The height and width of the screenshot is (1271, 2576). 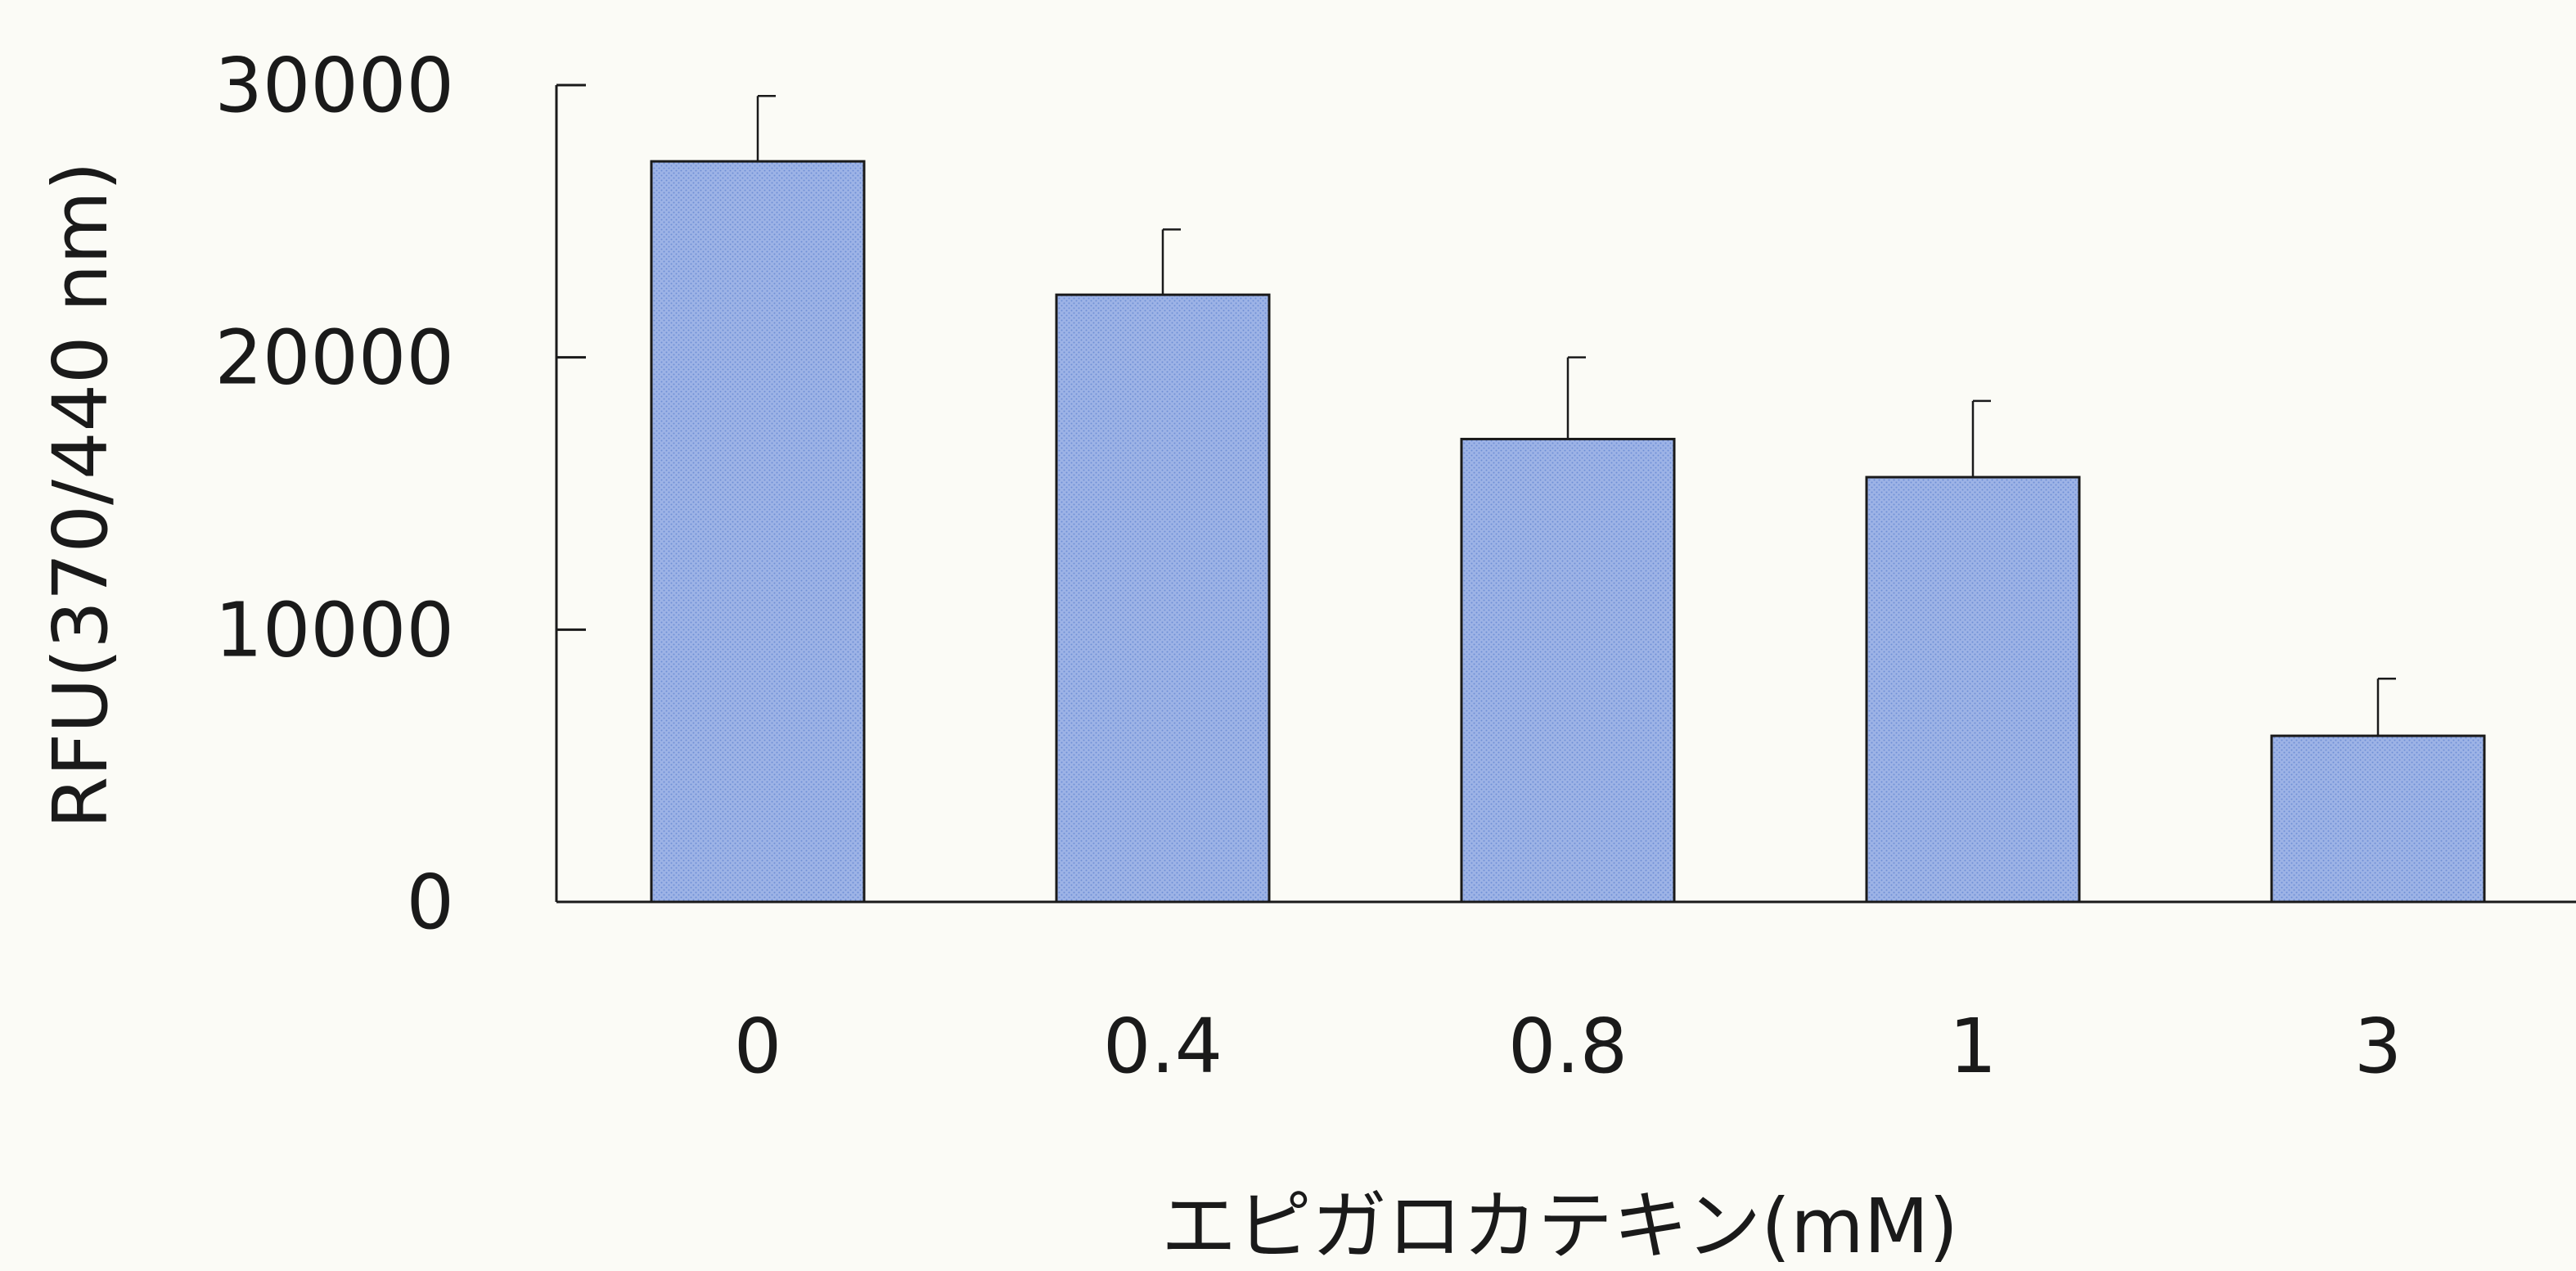 I want to click on x-tick-label: 1, so click(x=1973, y=1046).